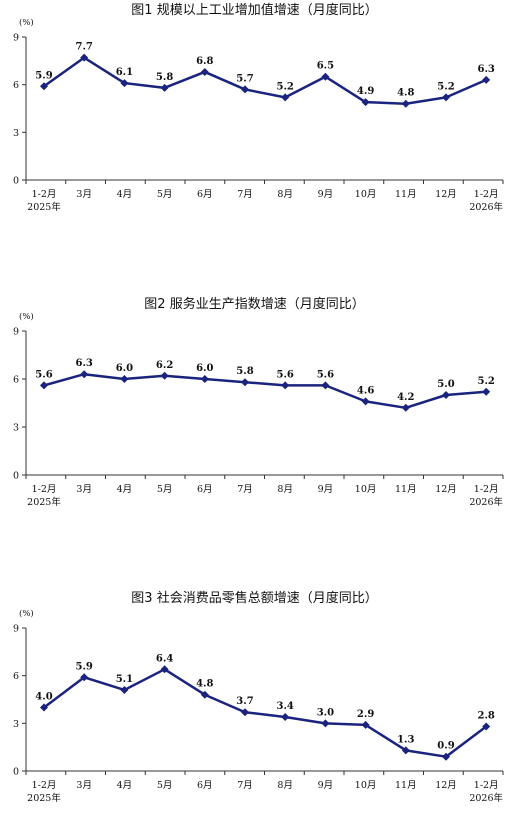 The width and height of the screenshot is (509, 835). Describe the element at coordinates (284, 706) in the screenshot. I see `data-label: 3.4` at that location.